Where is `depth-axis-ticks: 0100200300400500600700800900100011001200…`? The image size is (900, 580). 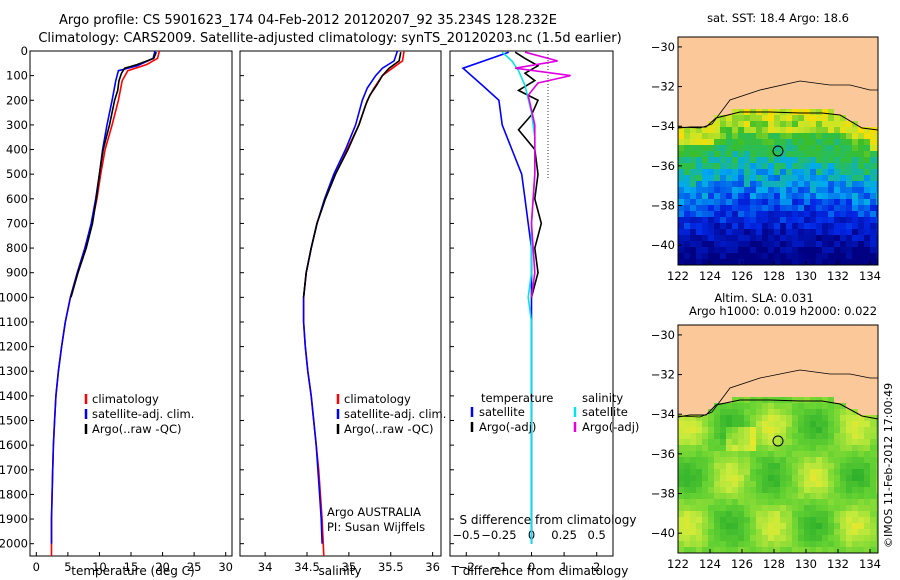
depth-axis-ticks: 0100200300400500600700800900100011001200… is located at coordinates (17, 297).